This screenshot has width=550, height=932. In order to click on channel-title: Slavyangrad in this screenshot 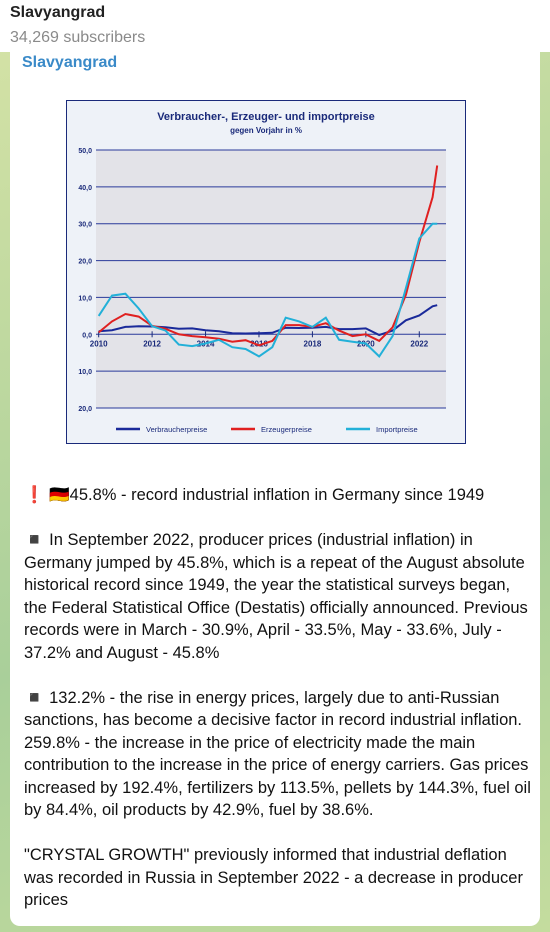, I will do `click(58, 12)`.